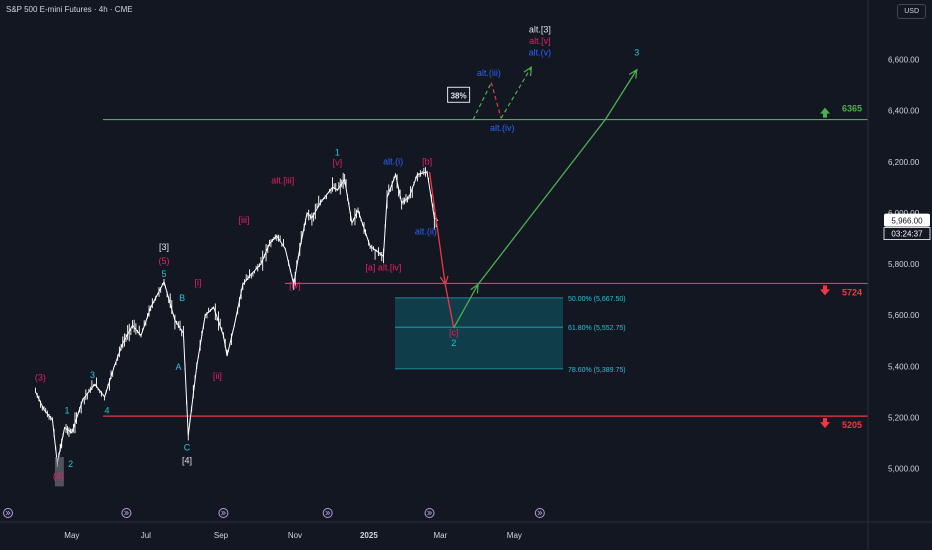 The image size is (932, 550). What do you see at coordinates (904, 417) in the screenshot?
I see `y-tick-label: 5,200.00` at bounding box center [904, 417].